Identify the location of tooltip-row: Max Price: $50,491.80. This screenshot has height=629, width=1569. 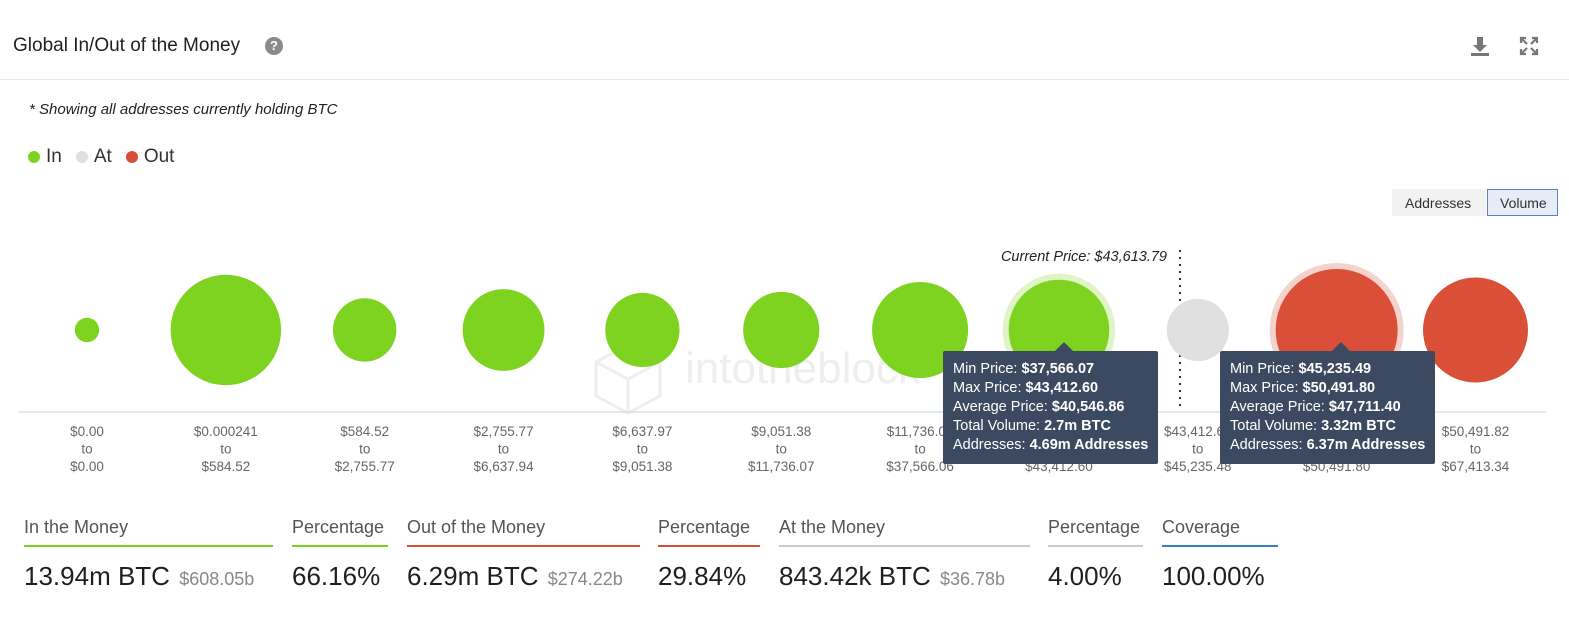
(1303, 388).